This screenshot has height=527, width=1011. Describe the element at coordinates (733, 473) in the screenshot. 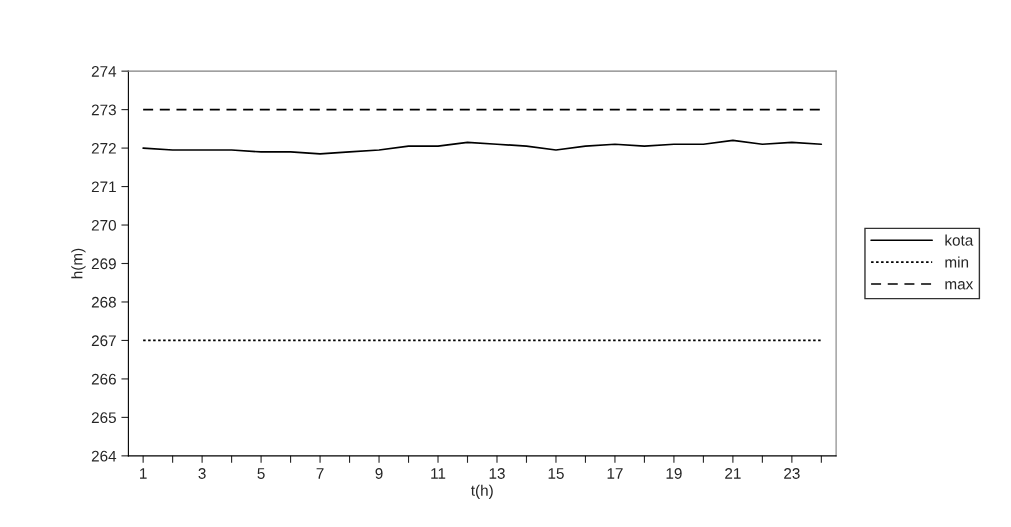

I see `x-tick-label: 21` at that location.